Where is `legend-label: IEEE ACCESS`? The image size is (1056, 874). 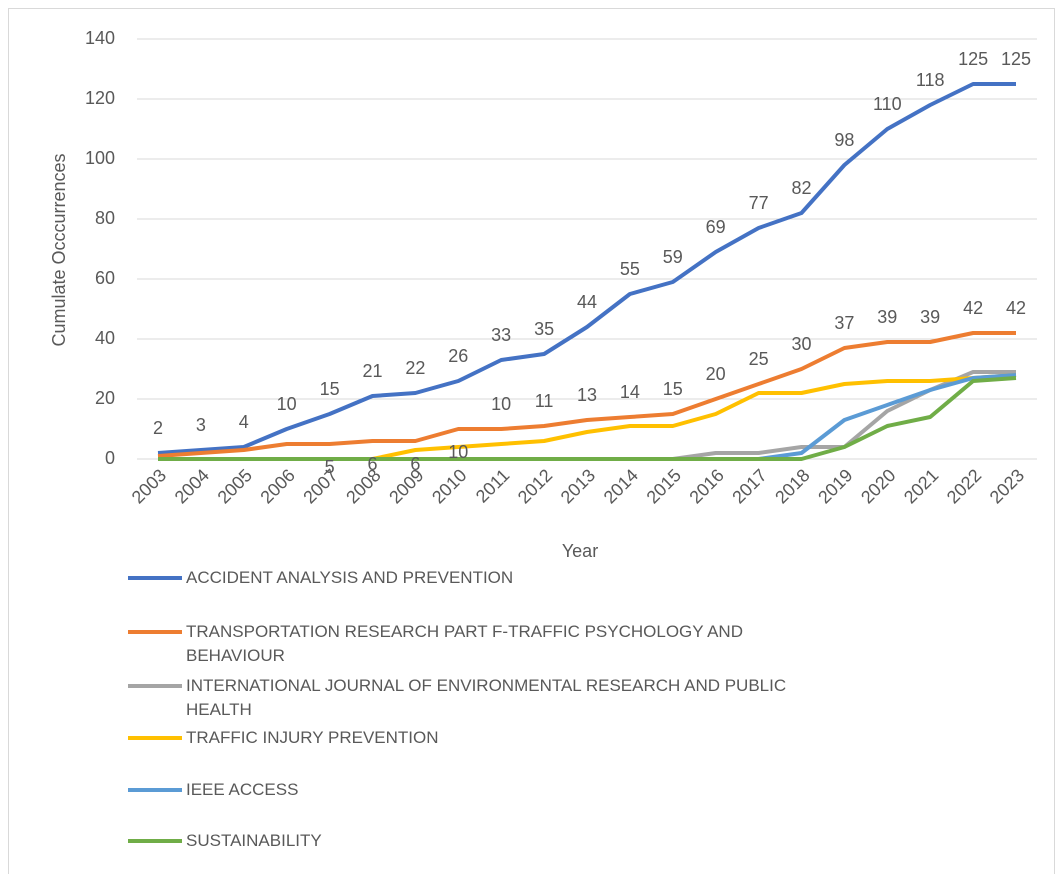
legend-label: IEEE ACCESS is located at coordinates (242, 789).